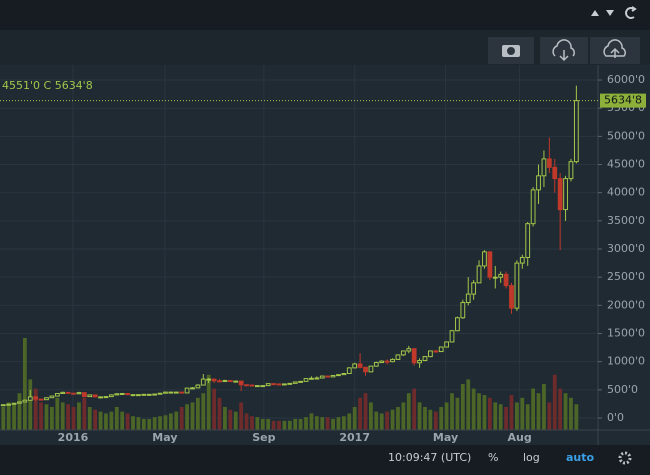 The height and width of the screenshot is (475, 650). Describe the element at coordinates (325, 15) in the screenshot. I see `top-bar` at that location.